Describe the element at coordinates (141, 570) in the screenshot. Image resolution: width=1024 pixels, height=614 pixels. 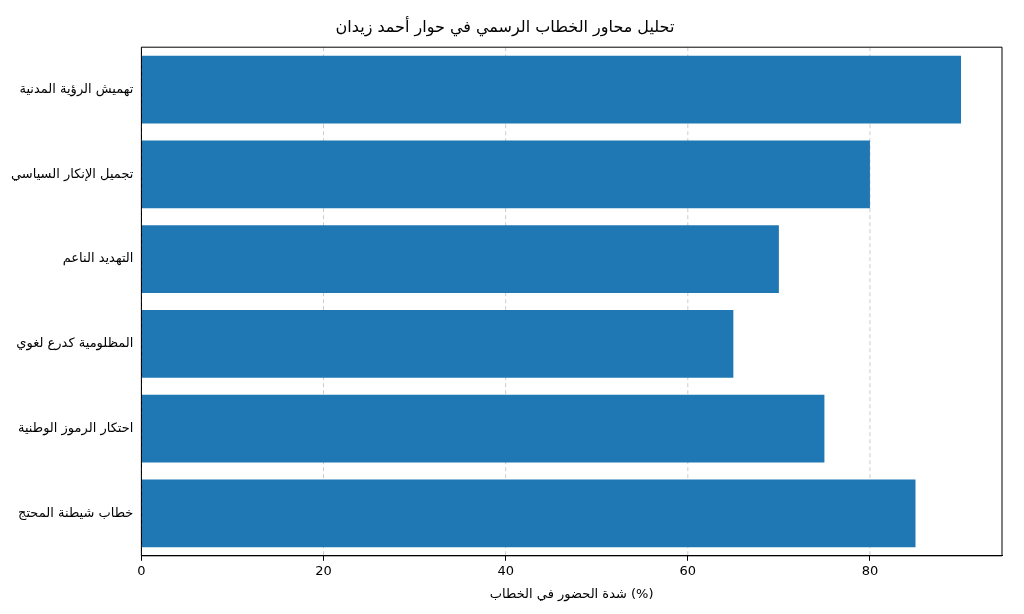
I see `x-tick-label: 0` at that location.